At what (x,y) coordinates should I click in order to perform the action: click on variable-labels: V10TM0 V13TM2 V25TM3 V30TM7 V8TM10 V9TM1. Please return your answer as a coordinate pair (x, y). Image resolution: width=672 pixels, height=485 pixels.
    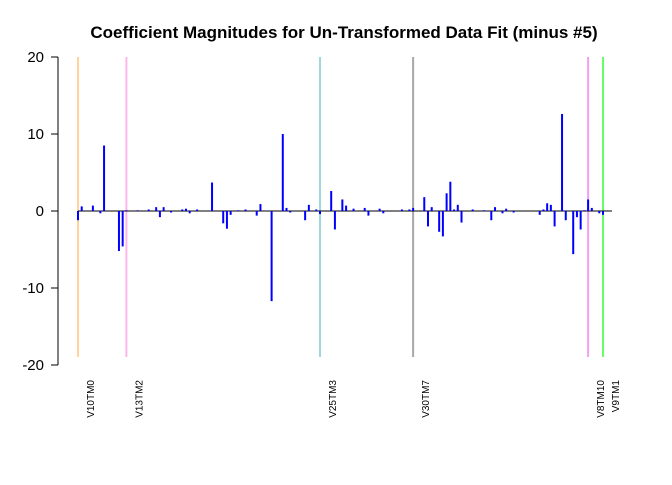
    Looking at the image, I should click on (354, 399).